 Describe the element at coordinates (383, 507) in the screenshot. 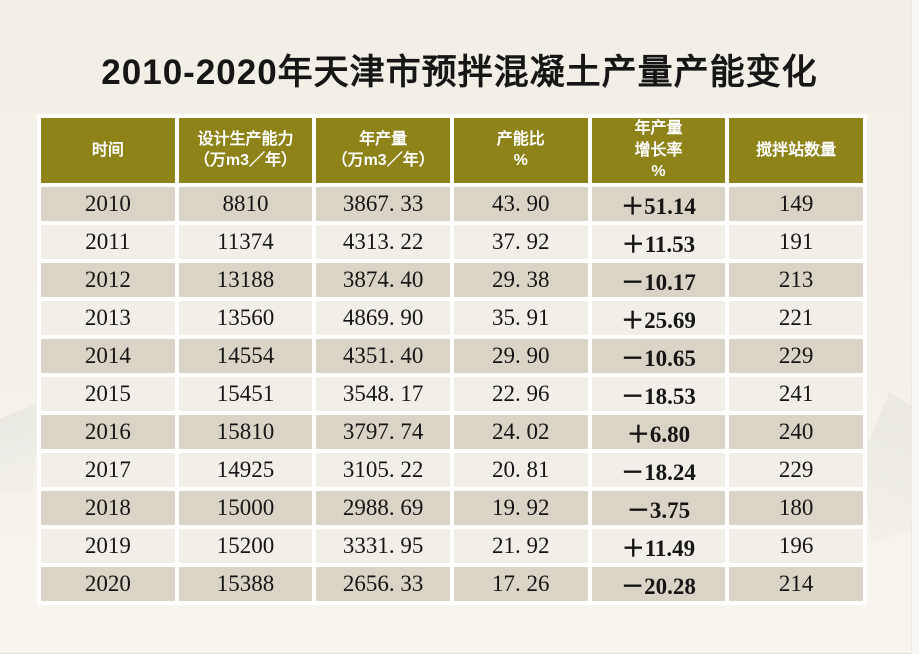

I see `table-cell: 2988. 69` at that location.